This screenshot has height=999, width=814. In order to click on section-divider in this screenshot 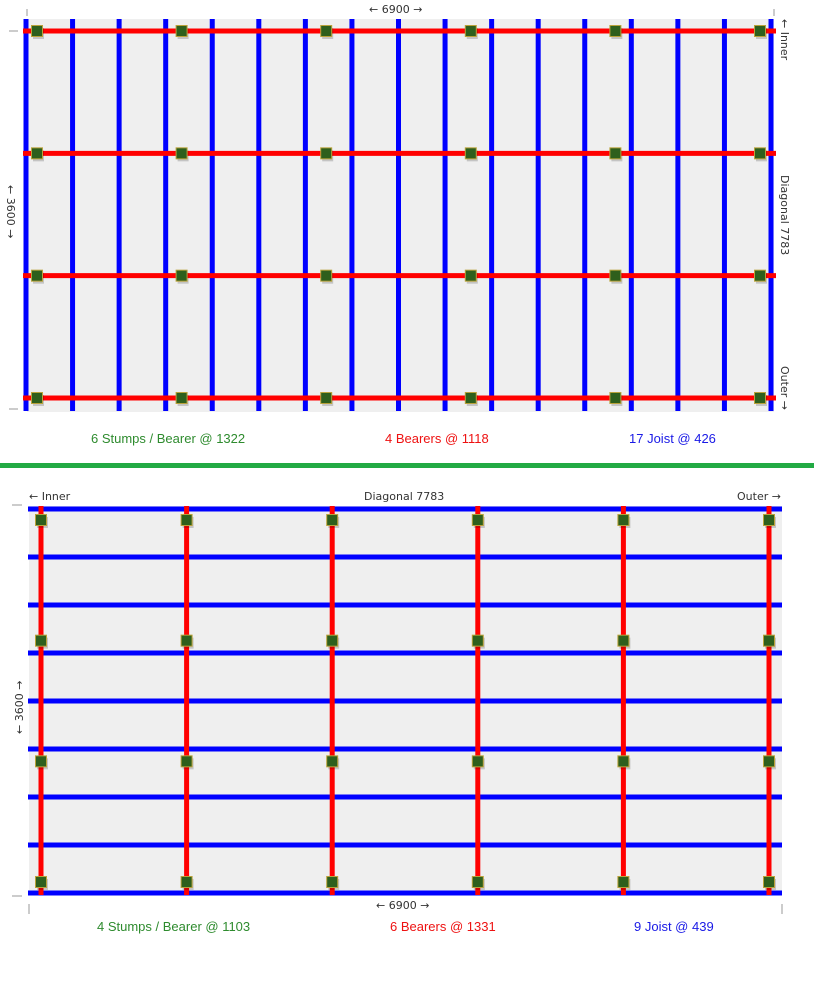, I will do `click(407, 465)`.